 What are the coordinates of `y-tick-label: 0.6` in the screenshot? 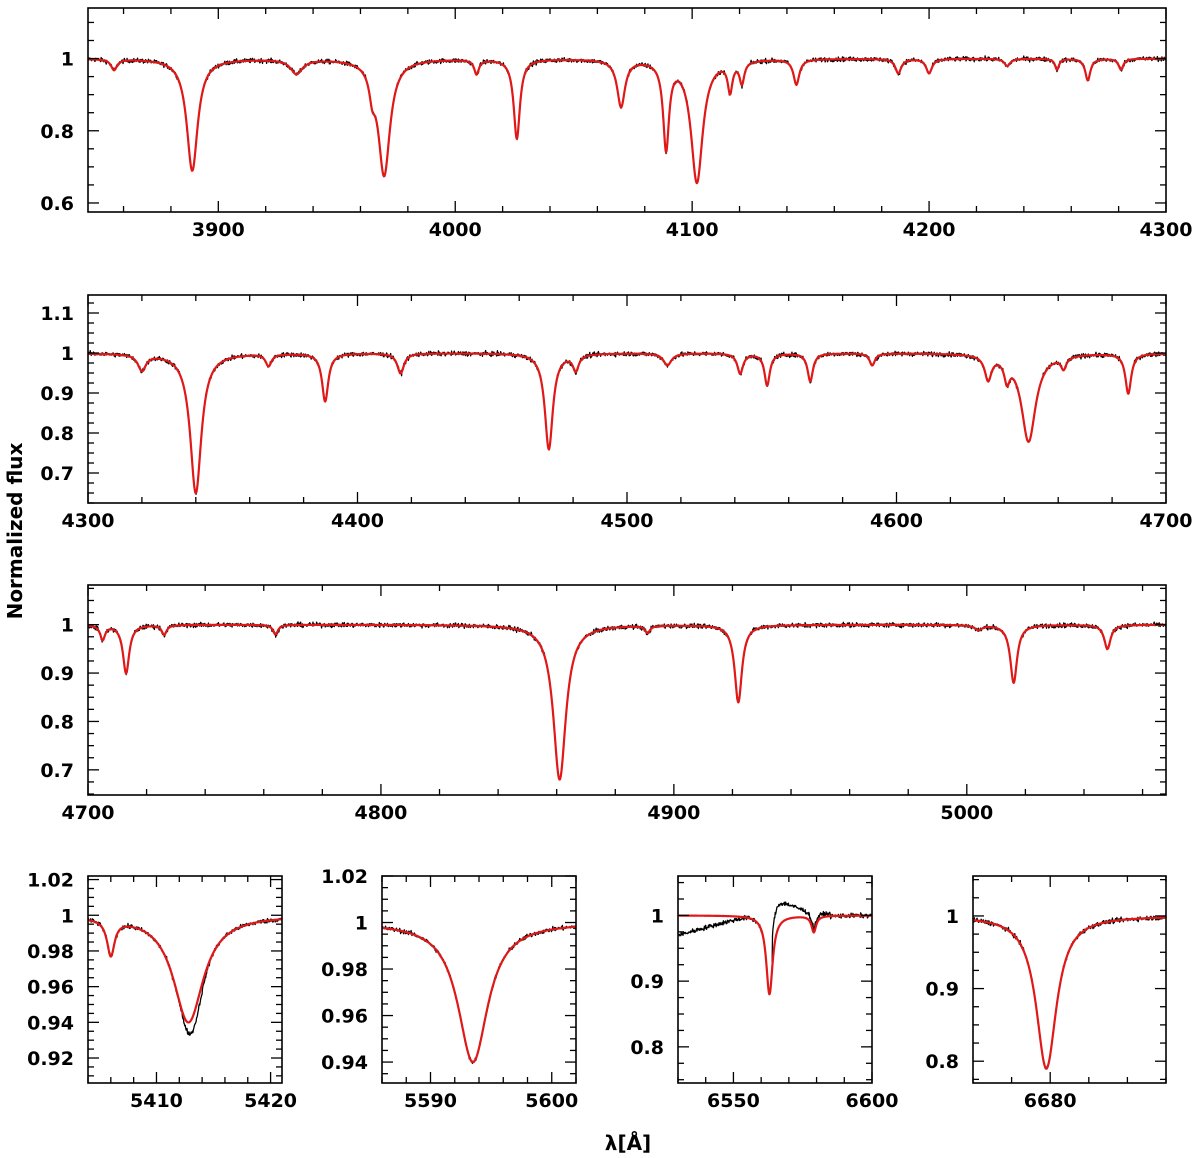 It's located at (57, 204).